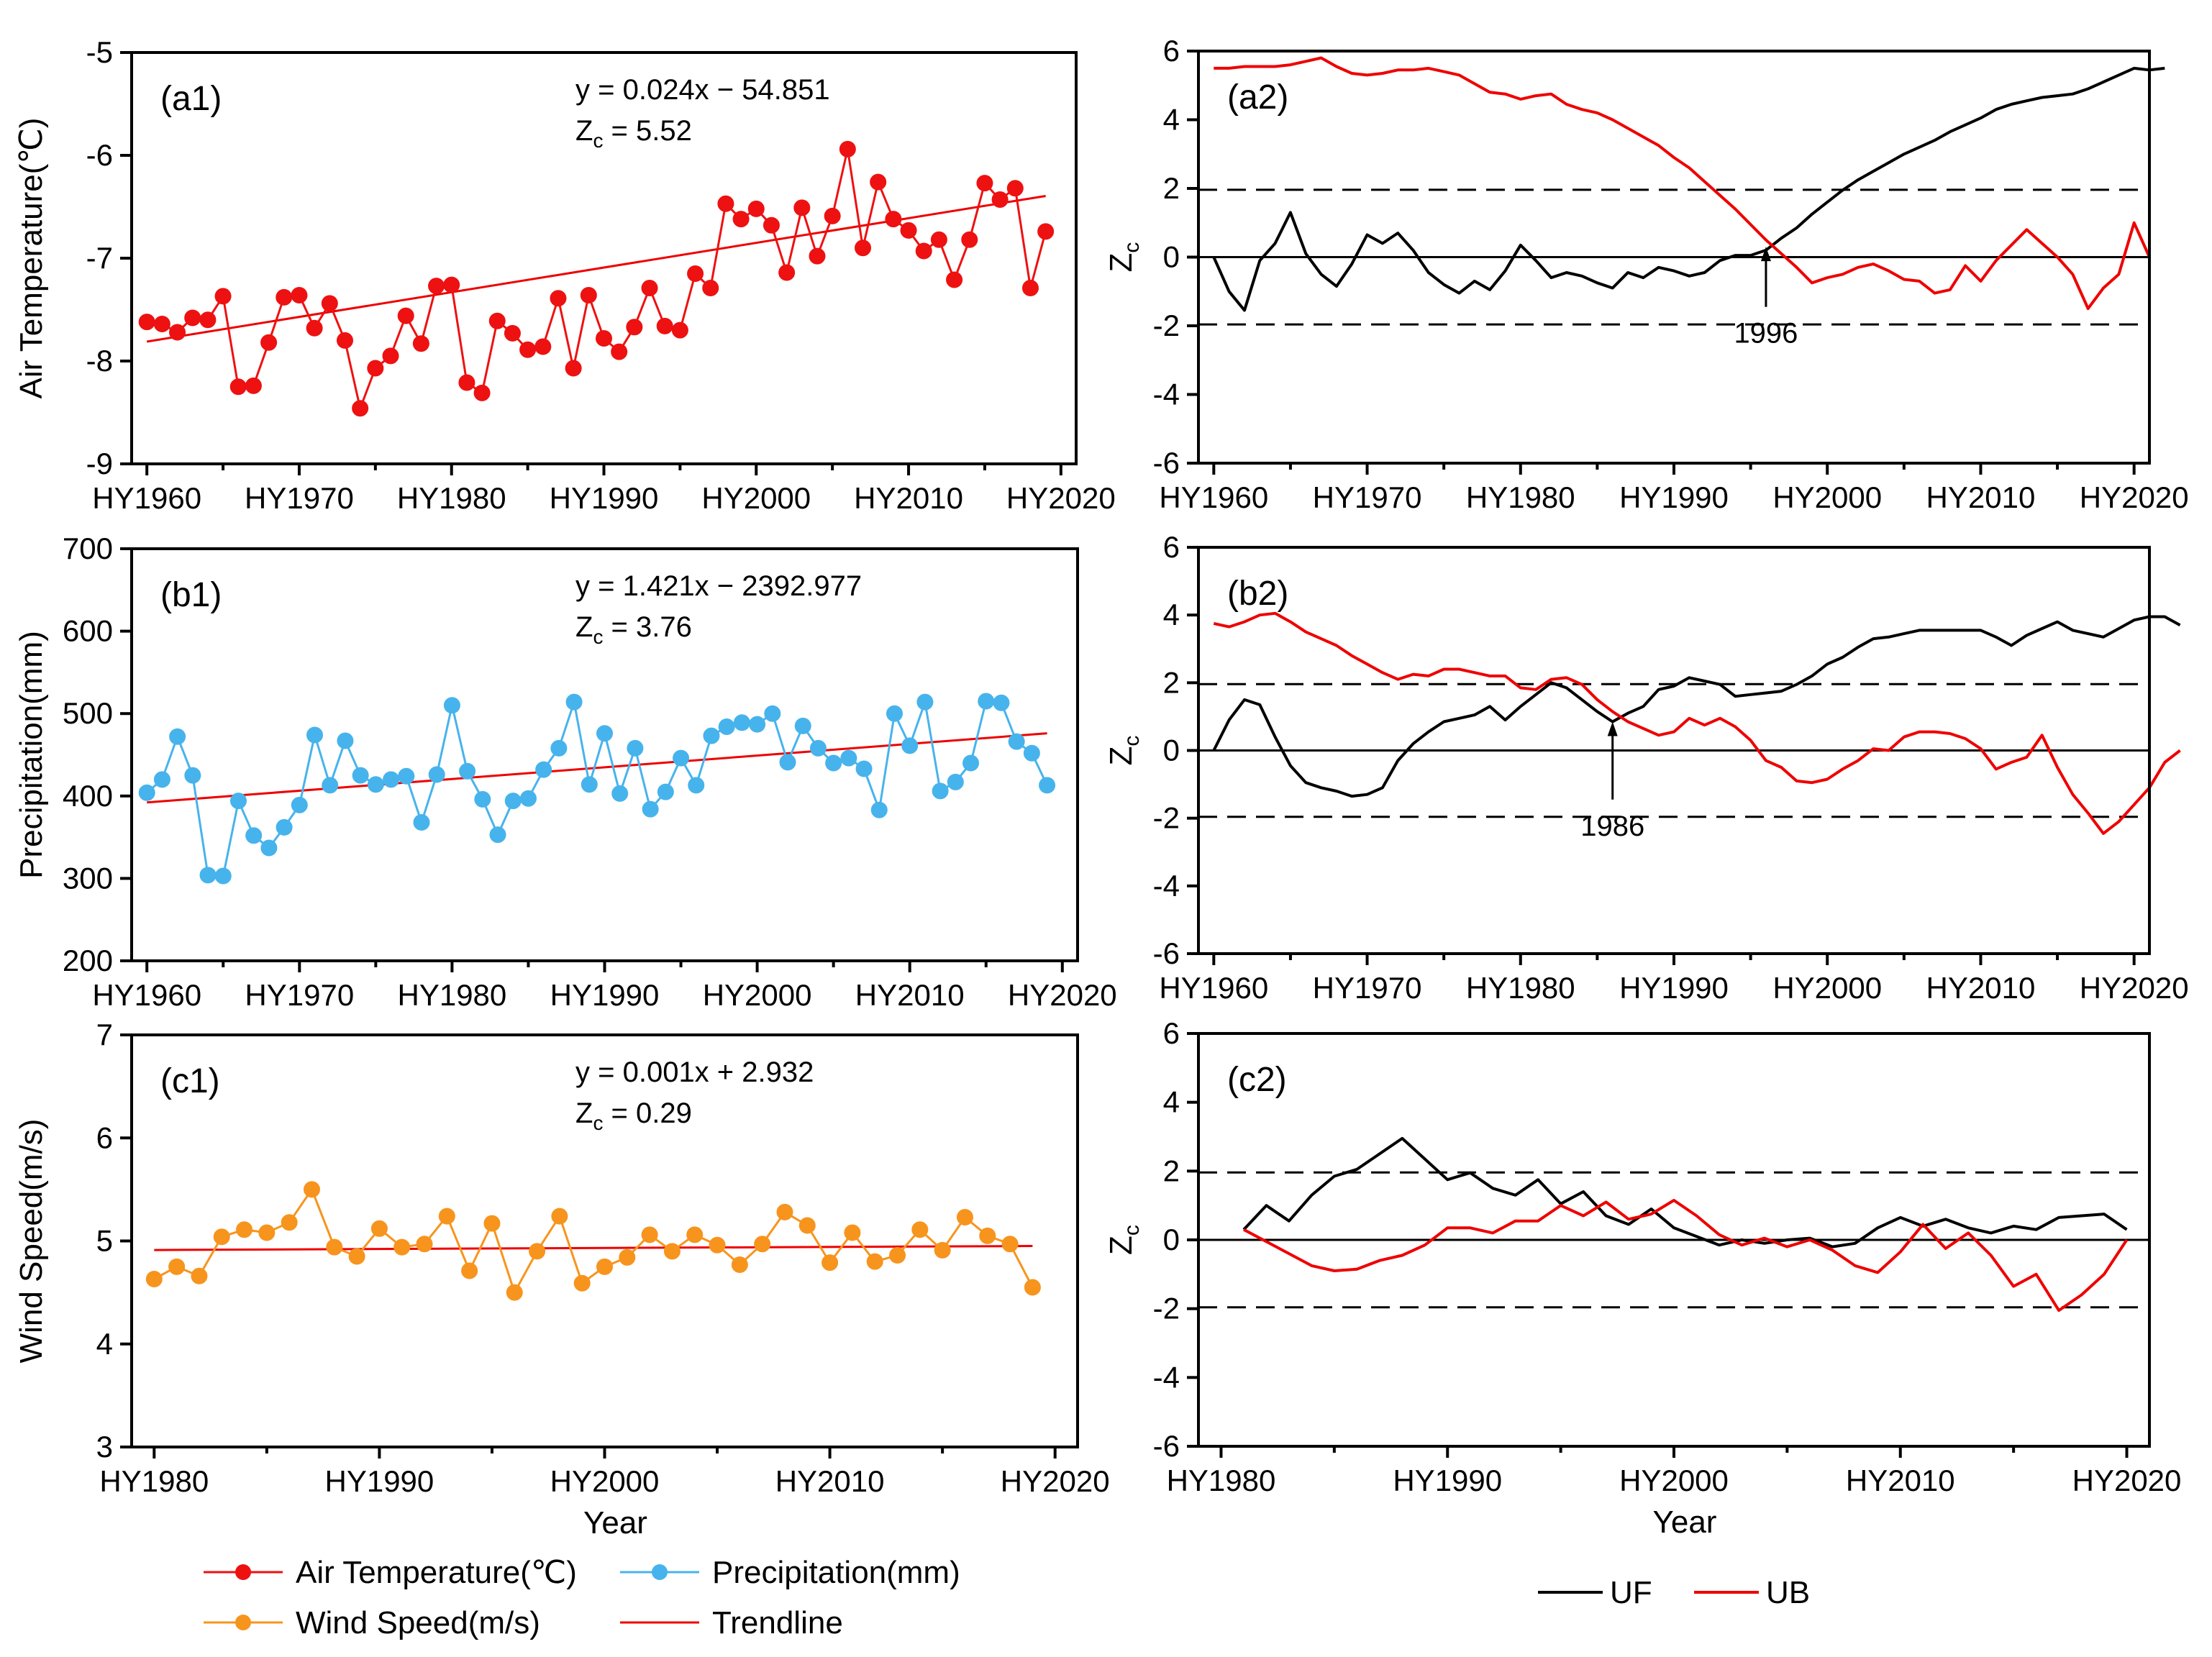 This screenshot has height=1657, width=2212. Describe the element at coordinates (1674, 1592) in the screenshot. I see `legend-right: UF UB` at that location.